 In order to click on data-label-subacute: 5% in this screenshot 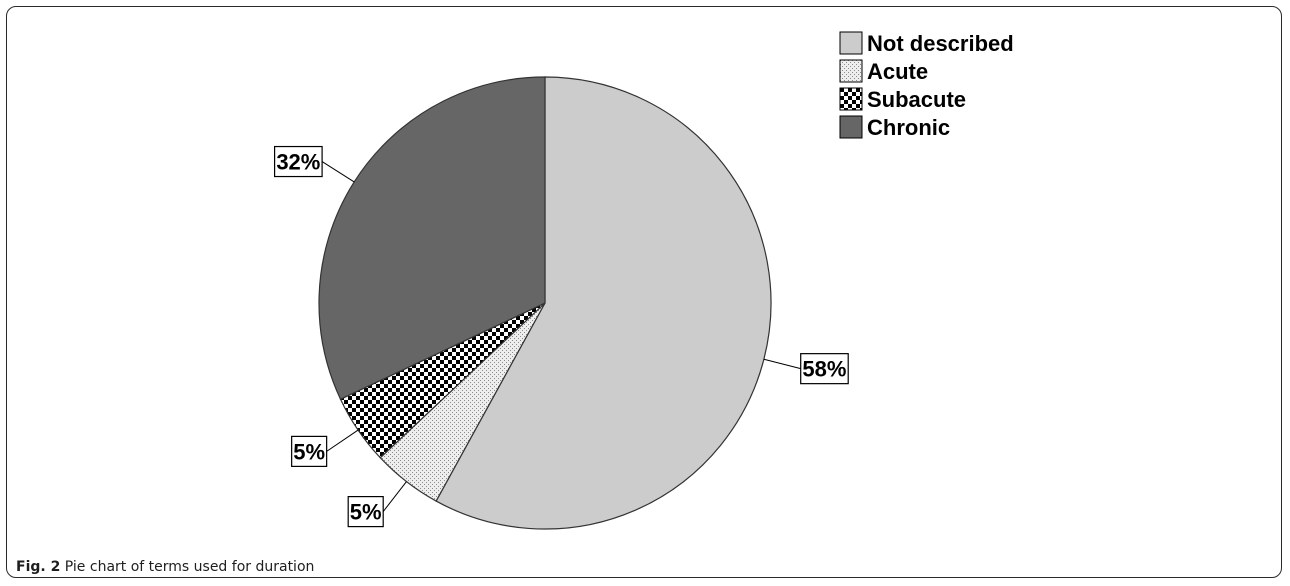, I will do `click(309, 451)`.